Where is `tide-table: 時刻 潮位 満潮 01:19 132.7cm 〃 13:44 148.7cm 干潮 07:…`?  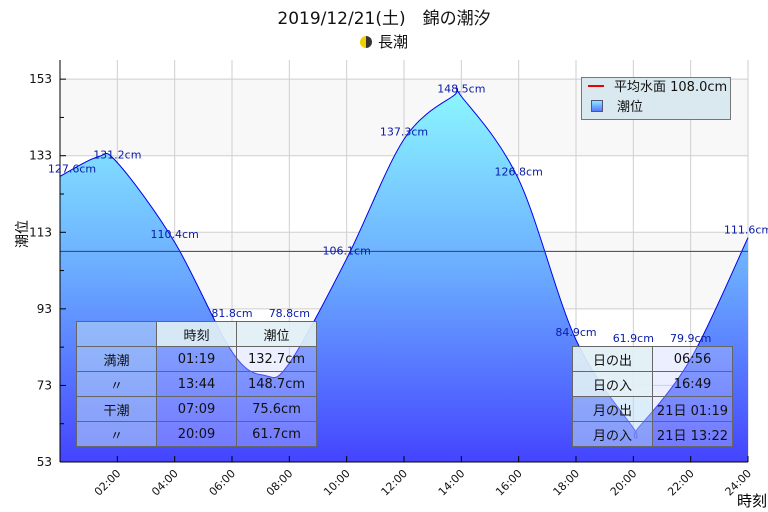
tide-table: 時刻 潮位 満潮 01:19 132.7cm 〃 13:44 148.7cm 干潮 07:… is located at coordinates (196, 384).